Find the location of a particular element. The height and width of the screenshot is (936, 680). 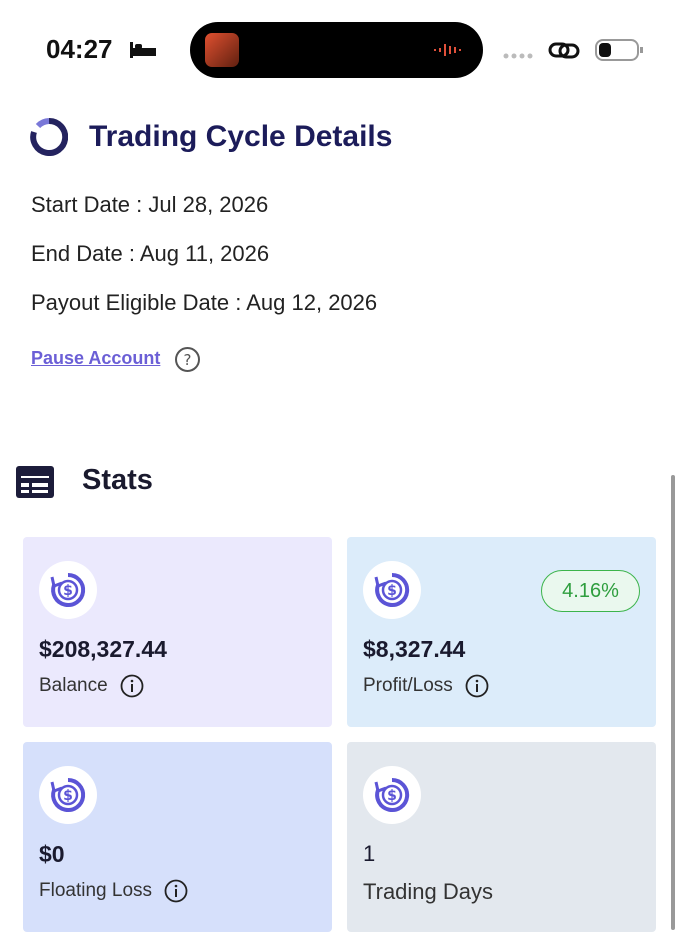

section-title: Trading Cycle Details is located at coordinates (241, 136).